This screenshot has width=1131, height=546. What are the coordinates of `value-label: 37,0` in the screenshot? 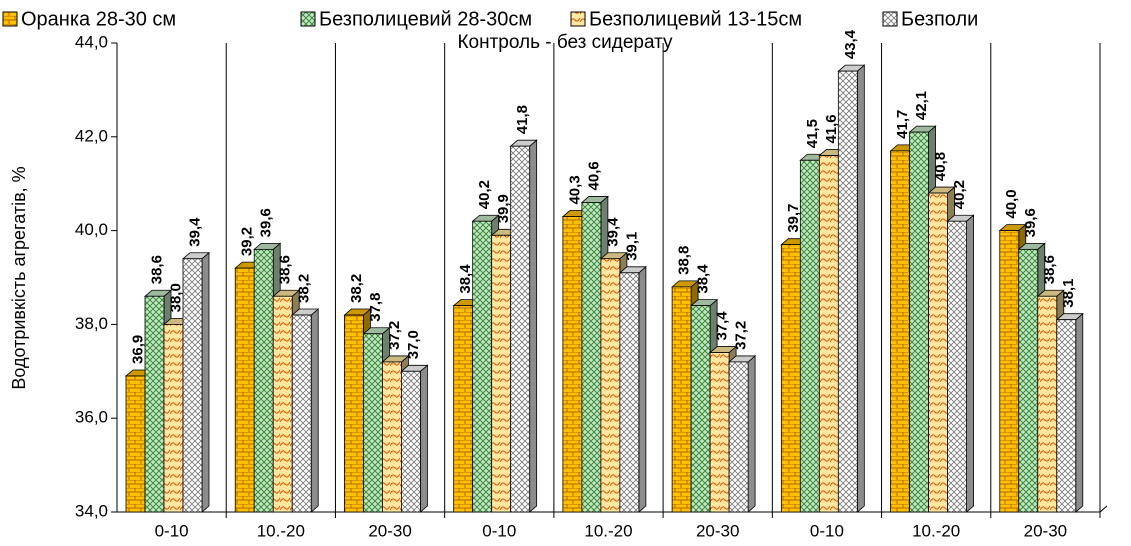 It's located at (413, 344).